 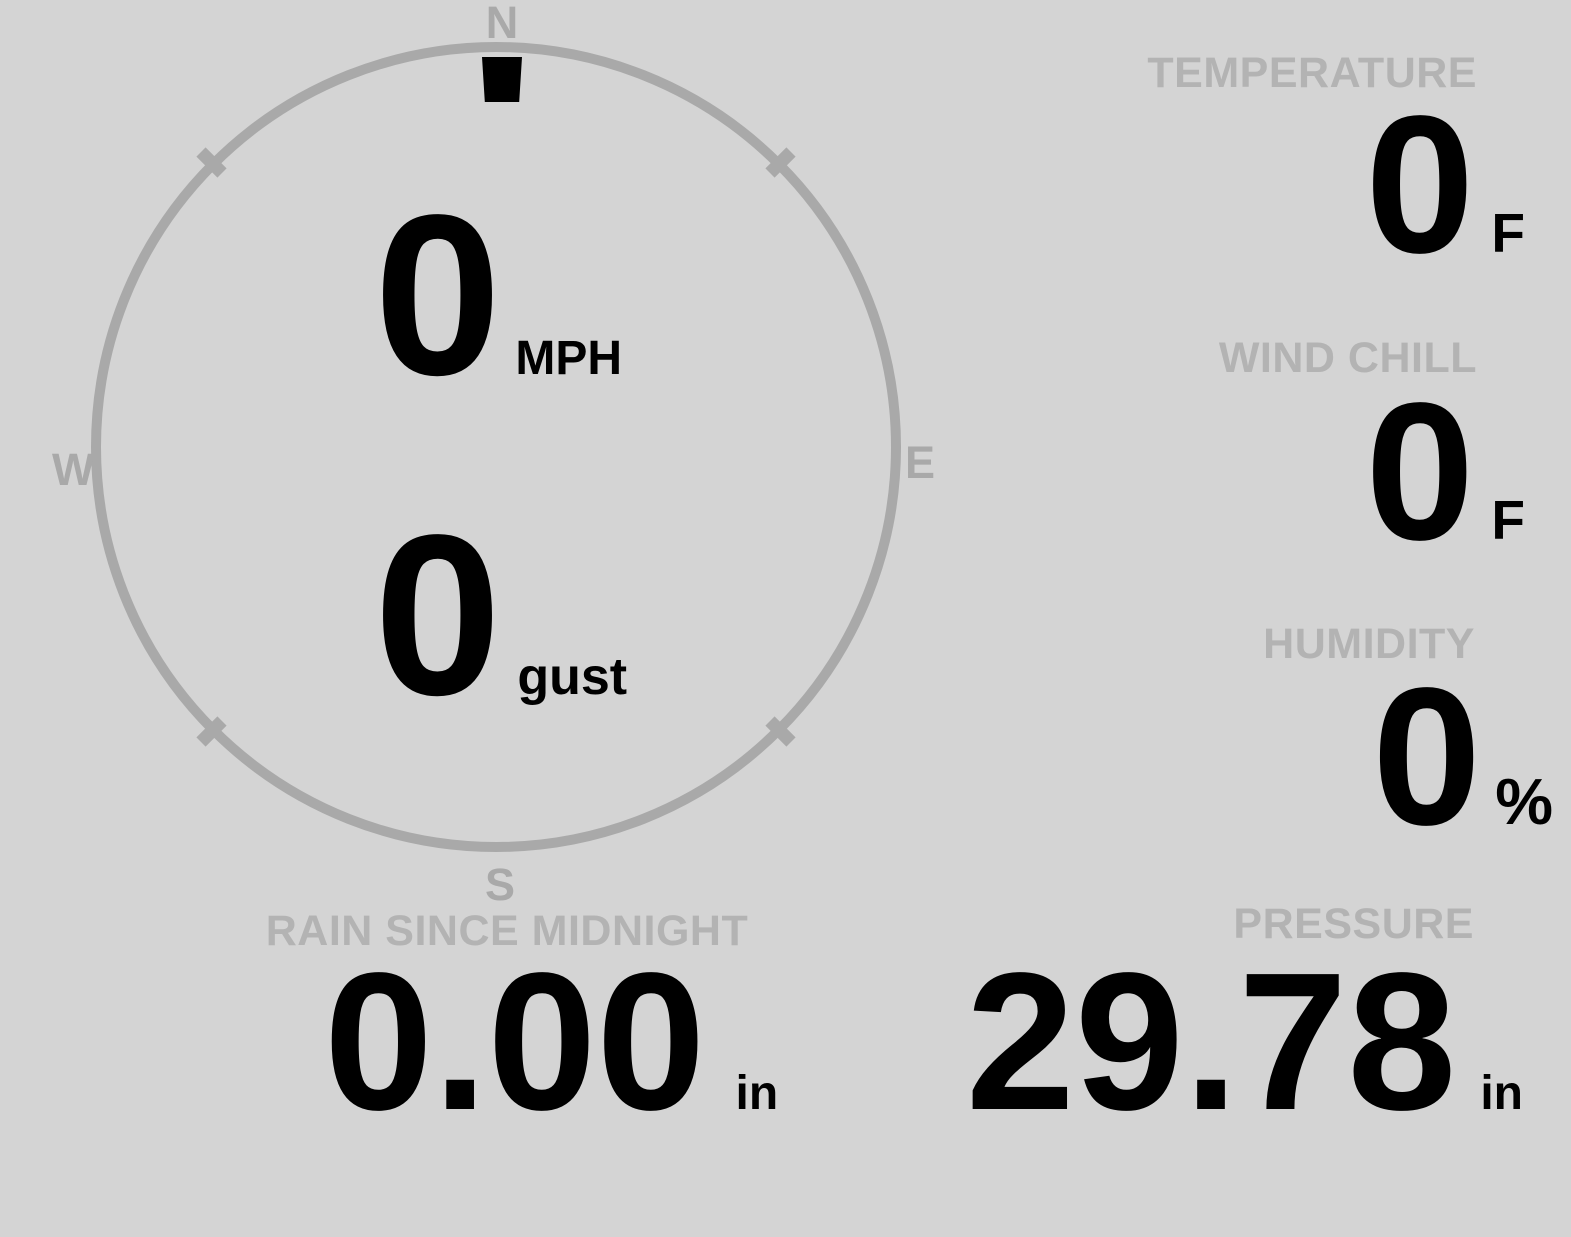 I want to click on wind-chill: 0 F, so click(x=1445, y=472).